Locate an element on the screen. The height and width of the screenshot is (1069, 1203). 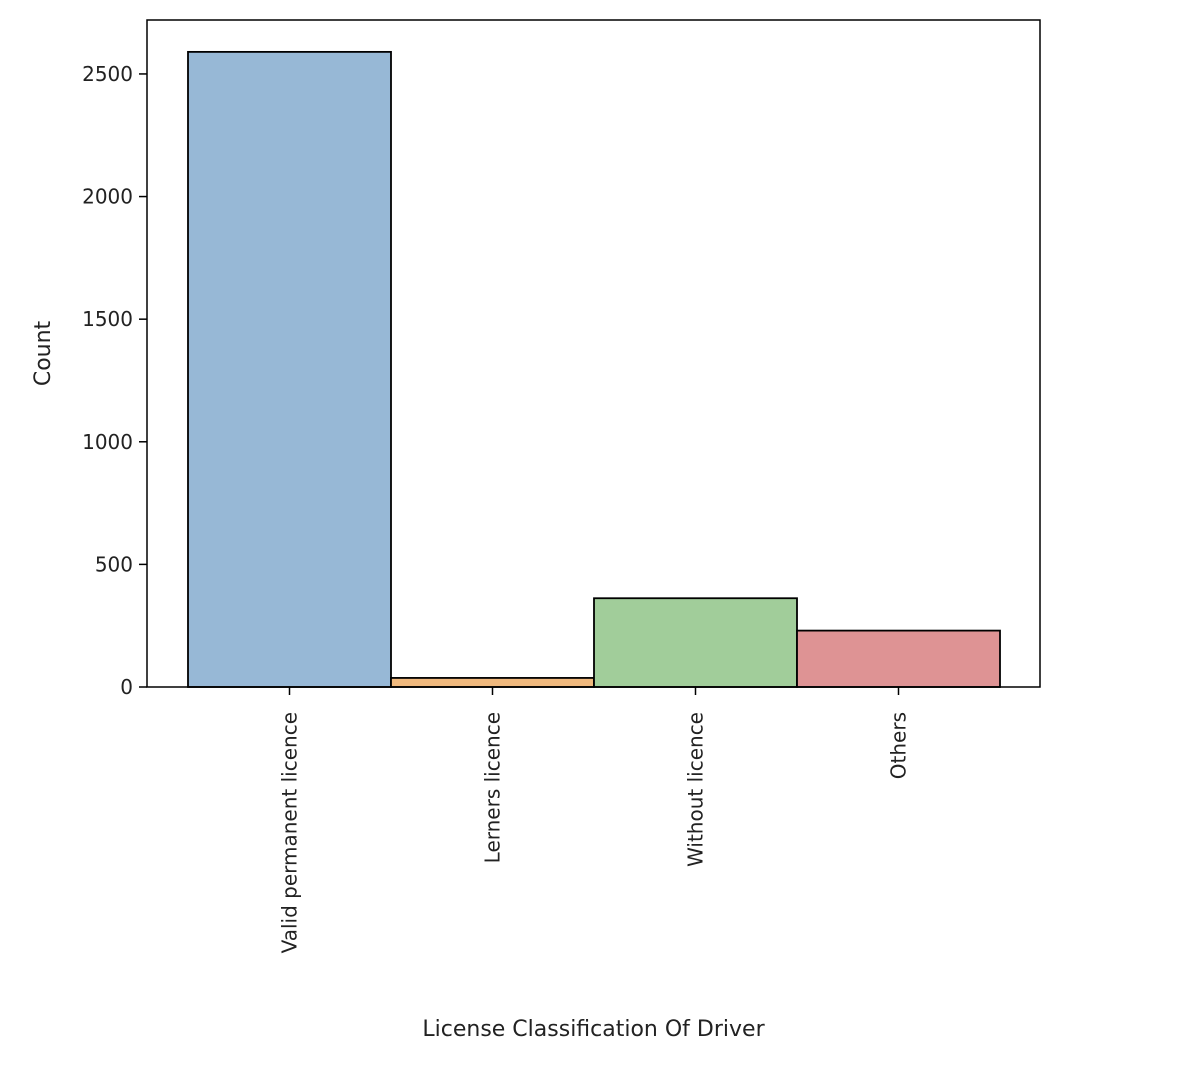
x-axis-label: License Classification Of Driver is located at coordinates (593, 1029).